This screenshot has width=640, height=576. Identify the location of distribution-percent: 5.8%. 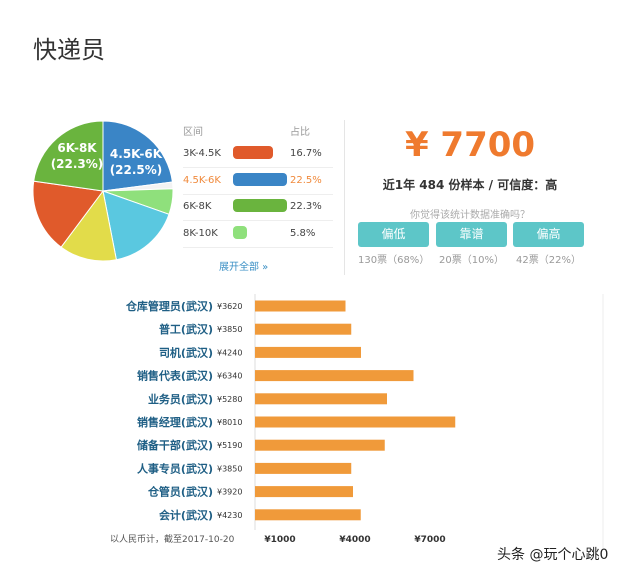
(303, 233).